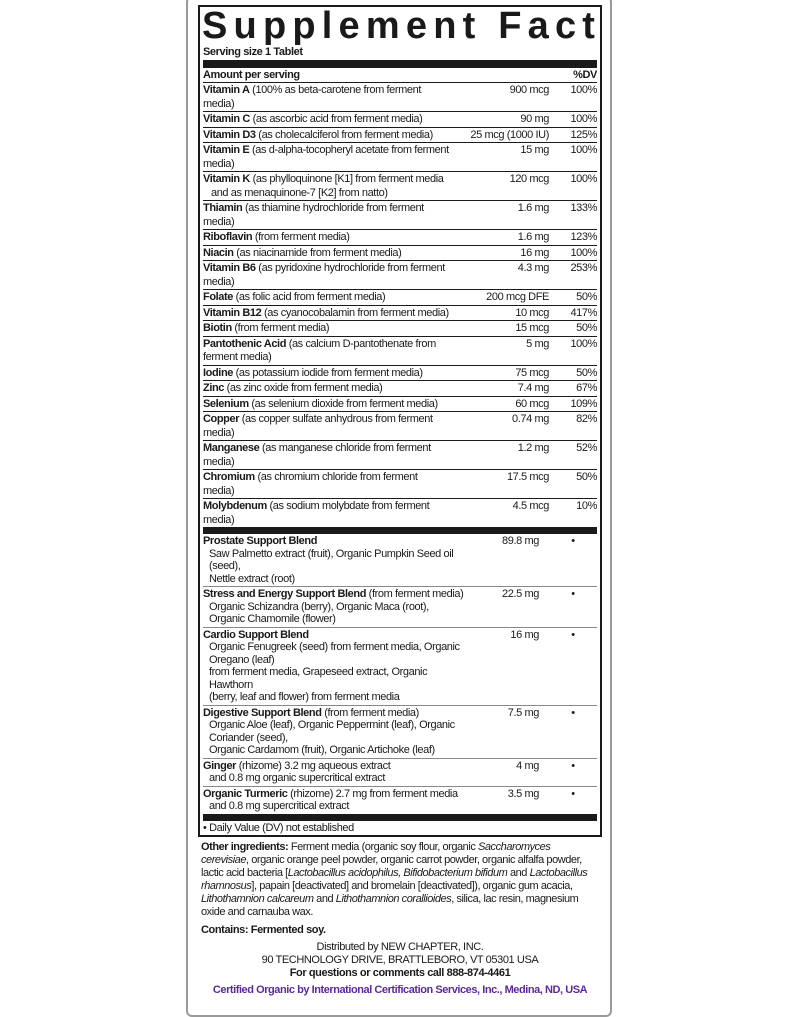 The image size is (800, 1017). What do you see at coordinates (229, 134) in the screenshot?
I see `nutrient-label: Vitamin D3` at bounding box center [229, 134].